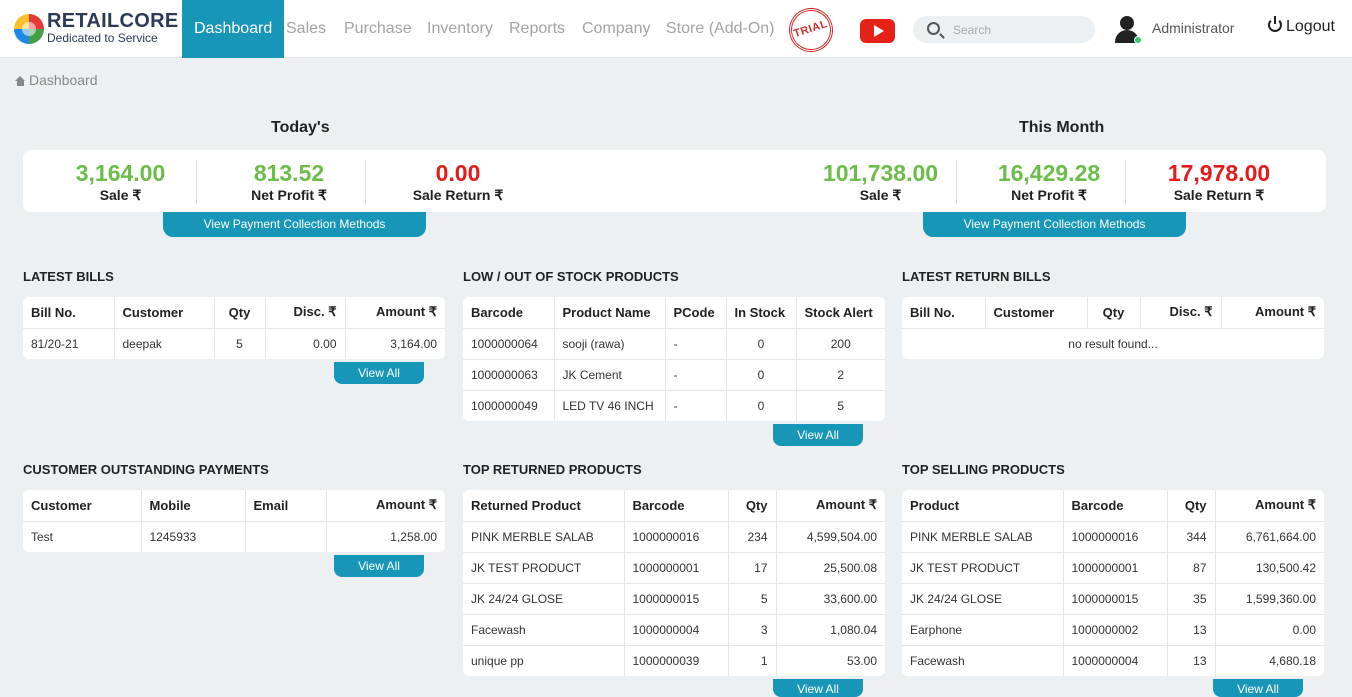 This screenshot has width=1352, height=697. What do you see at coordinates (1115, 660) in the screenshot?
I see `barcode-cell: 1000000004` at bounding box center [1115, 660].